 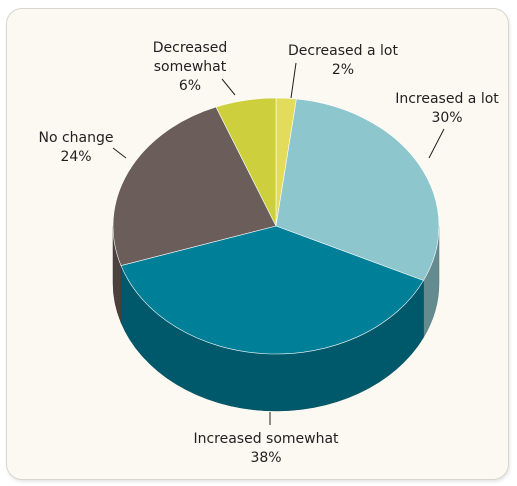 What do you see at coordinates (265, 458) in the screenshot?
I see `slice-value: 38%` at bounding box center [265, 458].